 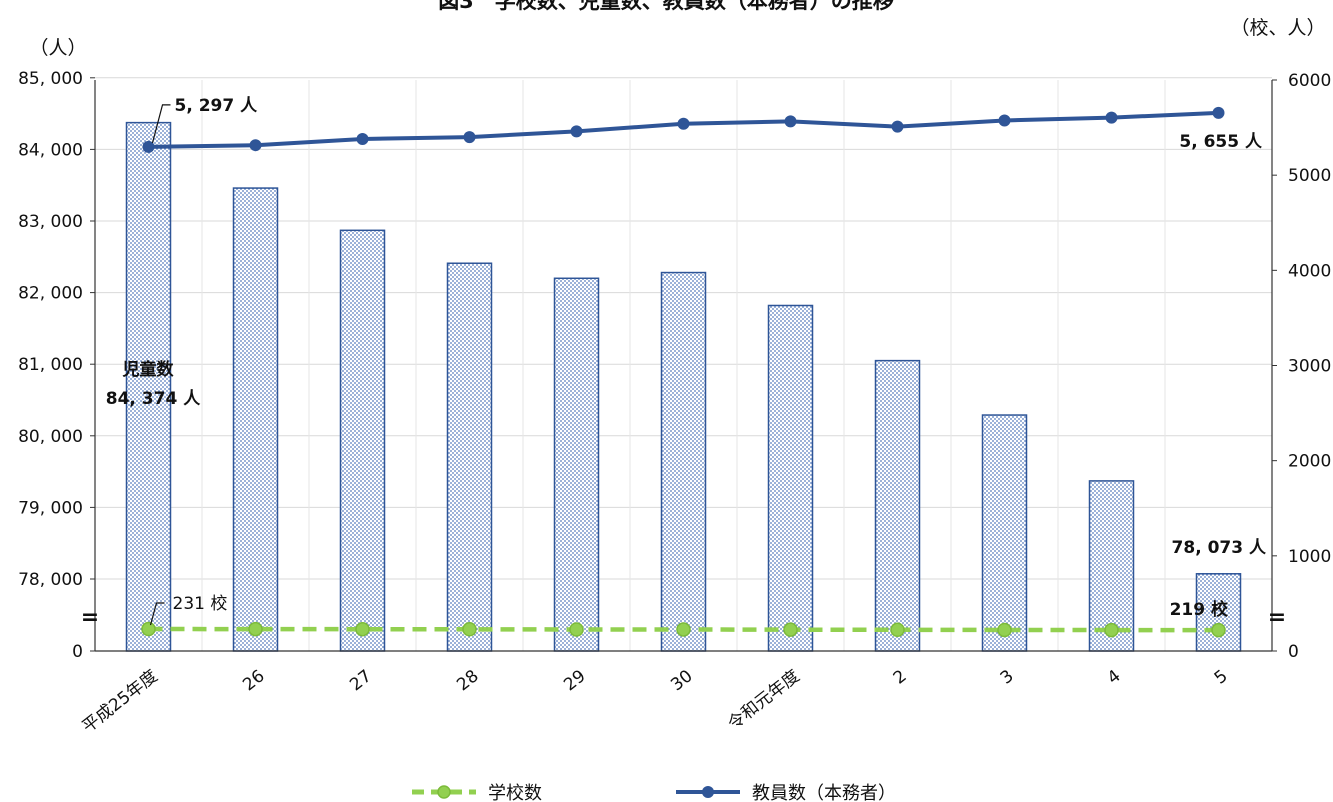 What do you see at coordinates (200, 604) in the screenshot?
I see `schools-first-label: 231 校` at bounding box center [200, 604].